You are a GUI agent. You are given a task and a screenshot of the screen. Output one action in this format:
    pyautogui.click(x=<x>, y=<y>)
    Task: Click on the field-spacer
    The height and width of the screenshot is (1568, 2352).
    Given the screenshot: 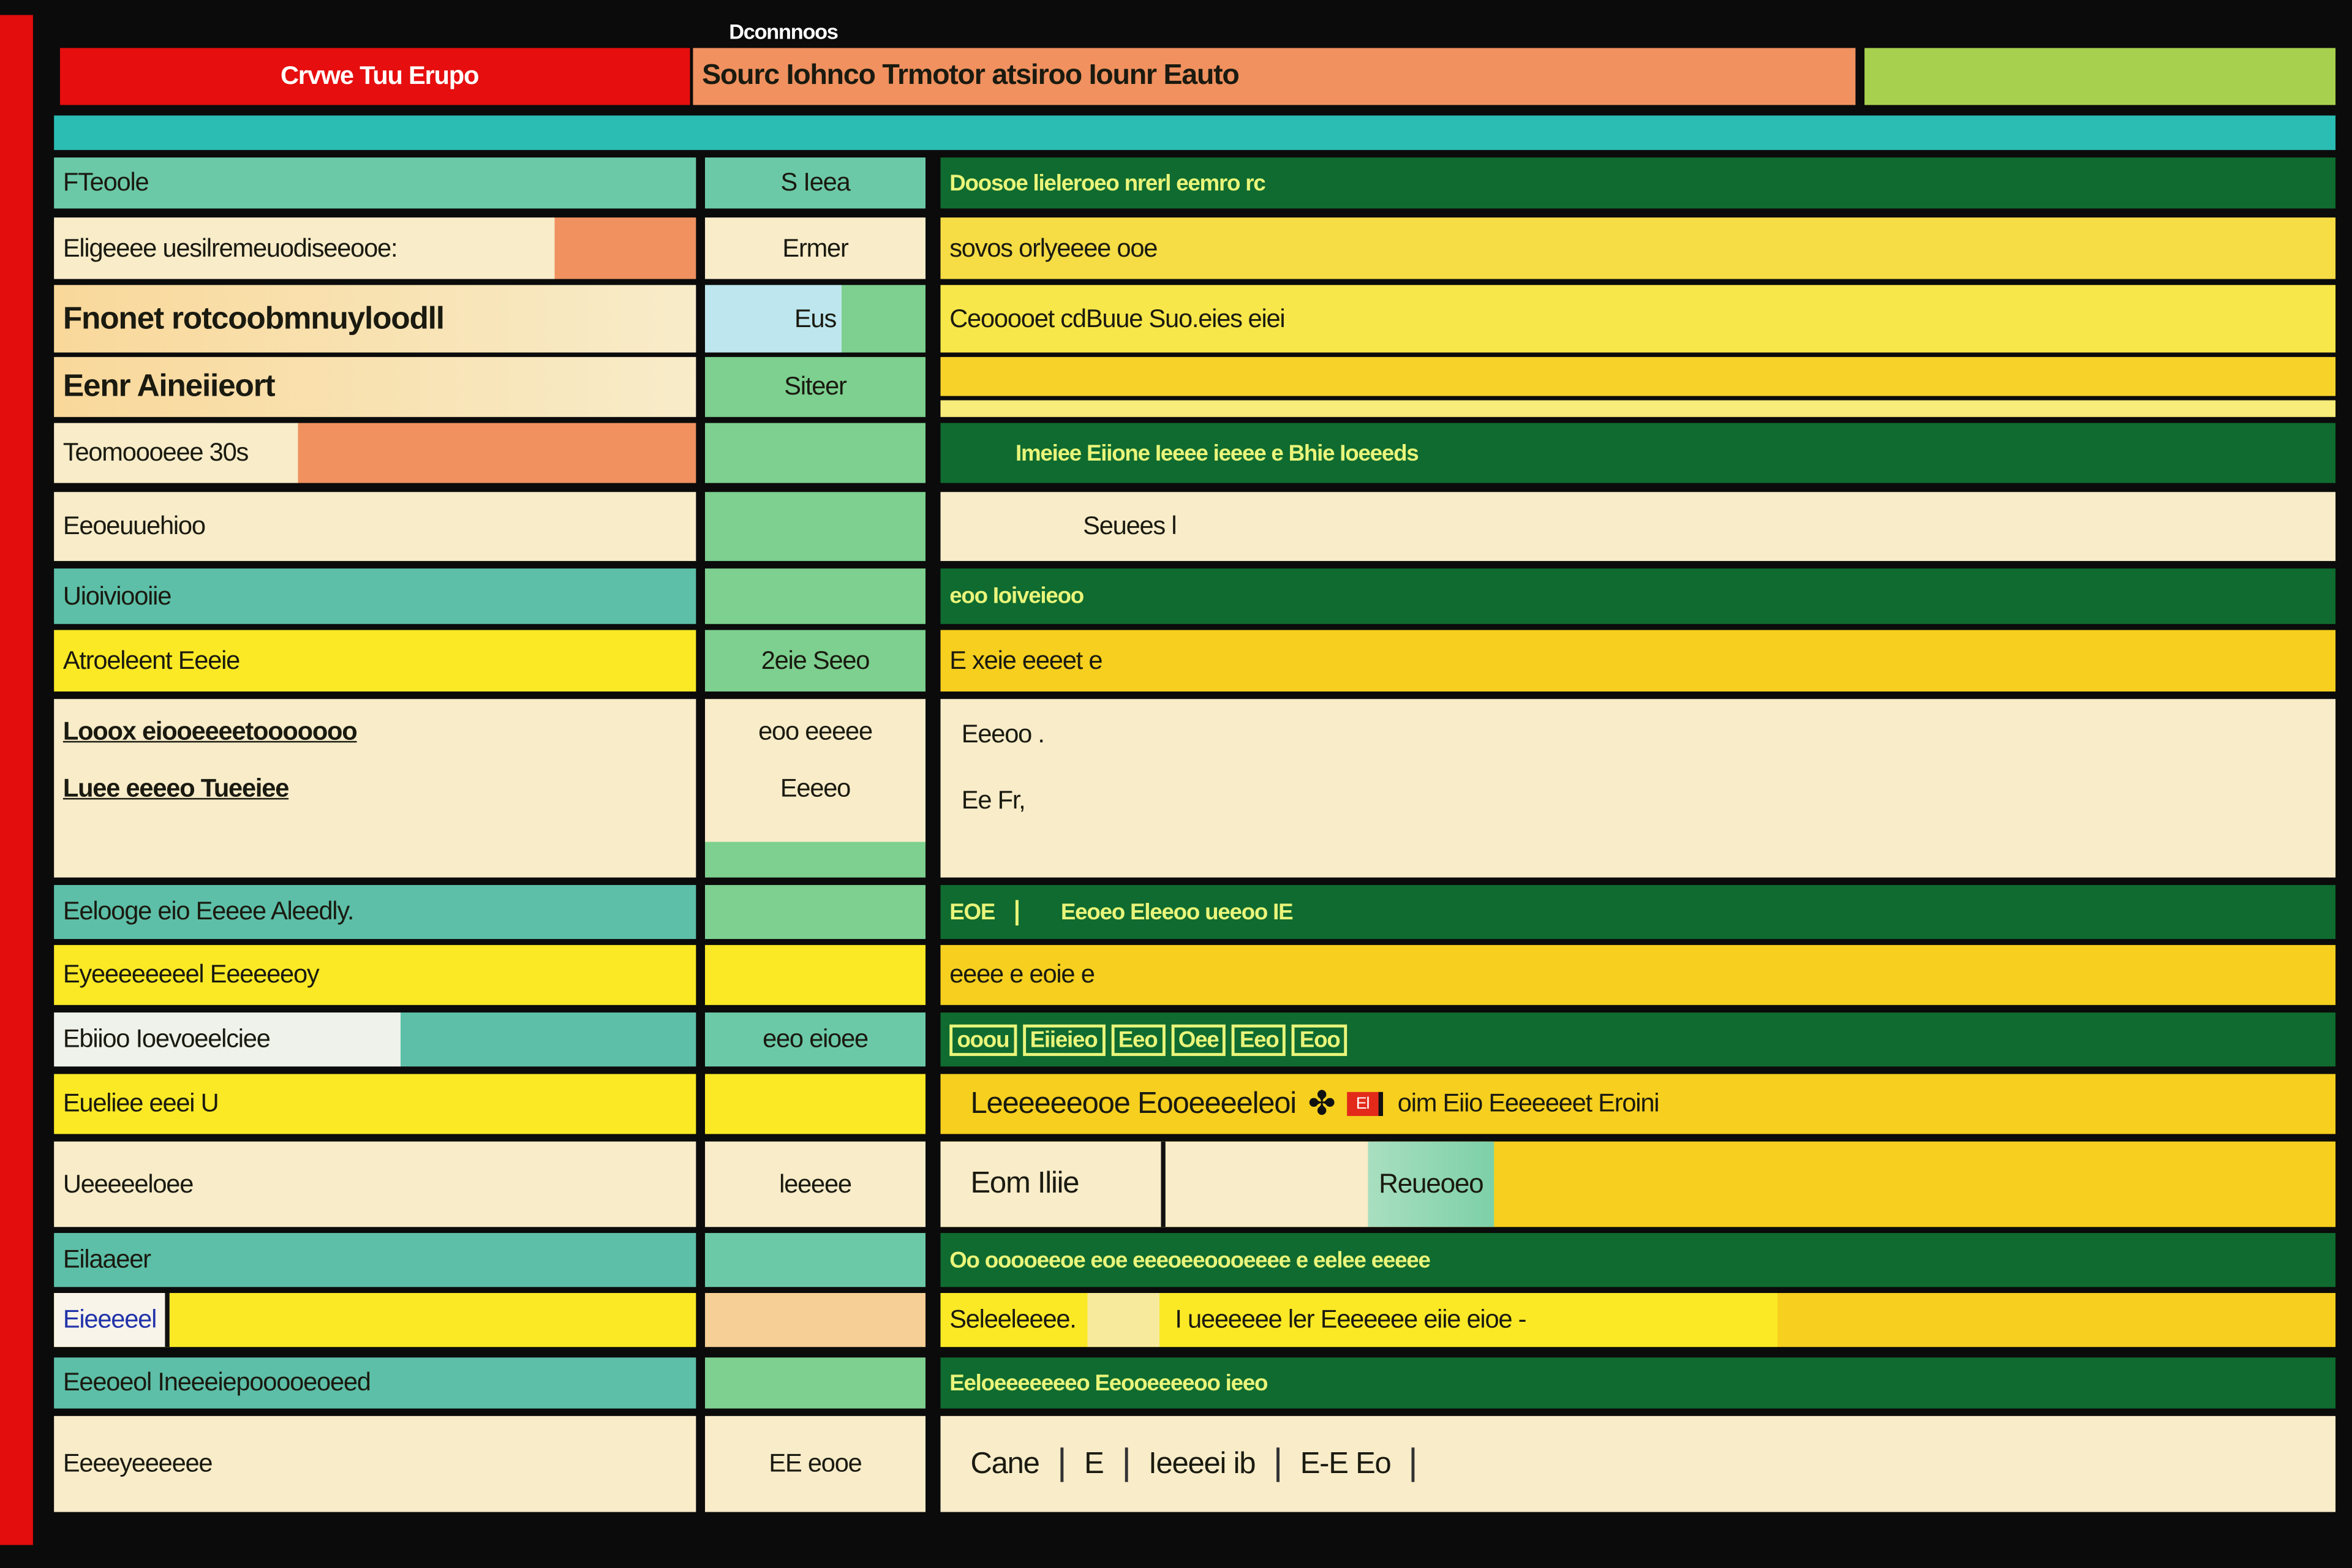 What is the action you would take?
    pyautogui.click(x=1267, y=1184)
    